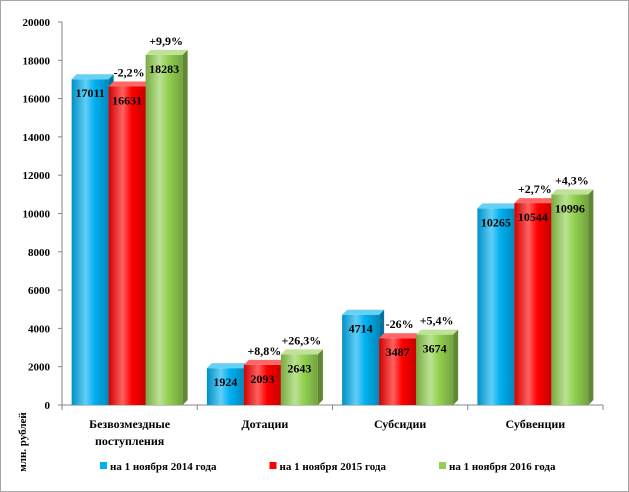 The height and width of the screenshot is (492, 629). I want to click on x-category-label: Безвозмездные поступления, so click(130, 432).